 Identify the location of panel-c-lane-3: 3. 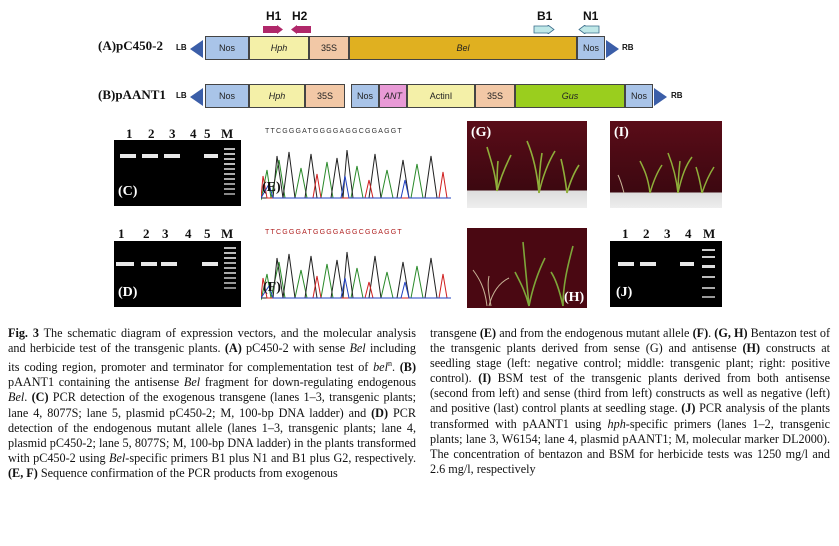
(172, 133).